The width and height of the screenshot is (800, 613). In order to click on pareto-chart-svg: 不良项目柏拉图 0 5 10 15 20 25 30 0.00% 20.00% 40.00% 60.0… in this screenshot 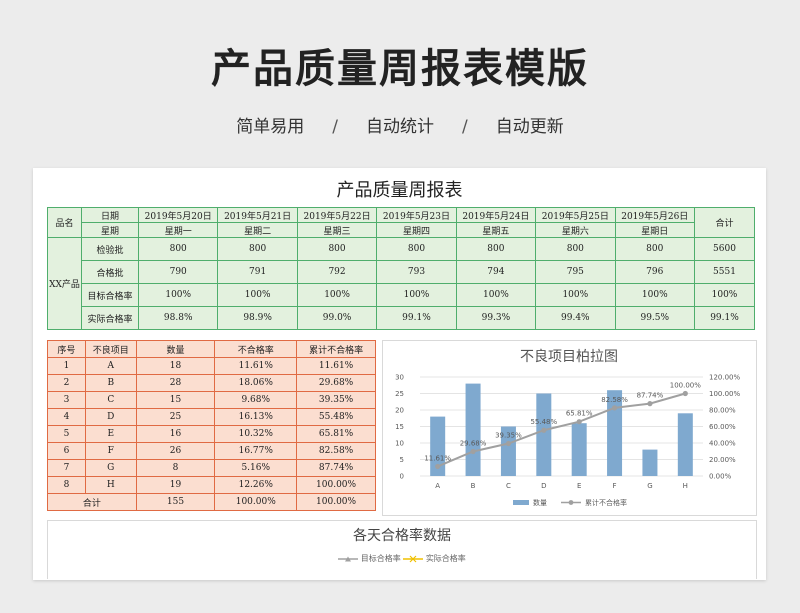, I will do `click(567, 428)`.